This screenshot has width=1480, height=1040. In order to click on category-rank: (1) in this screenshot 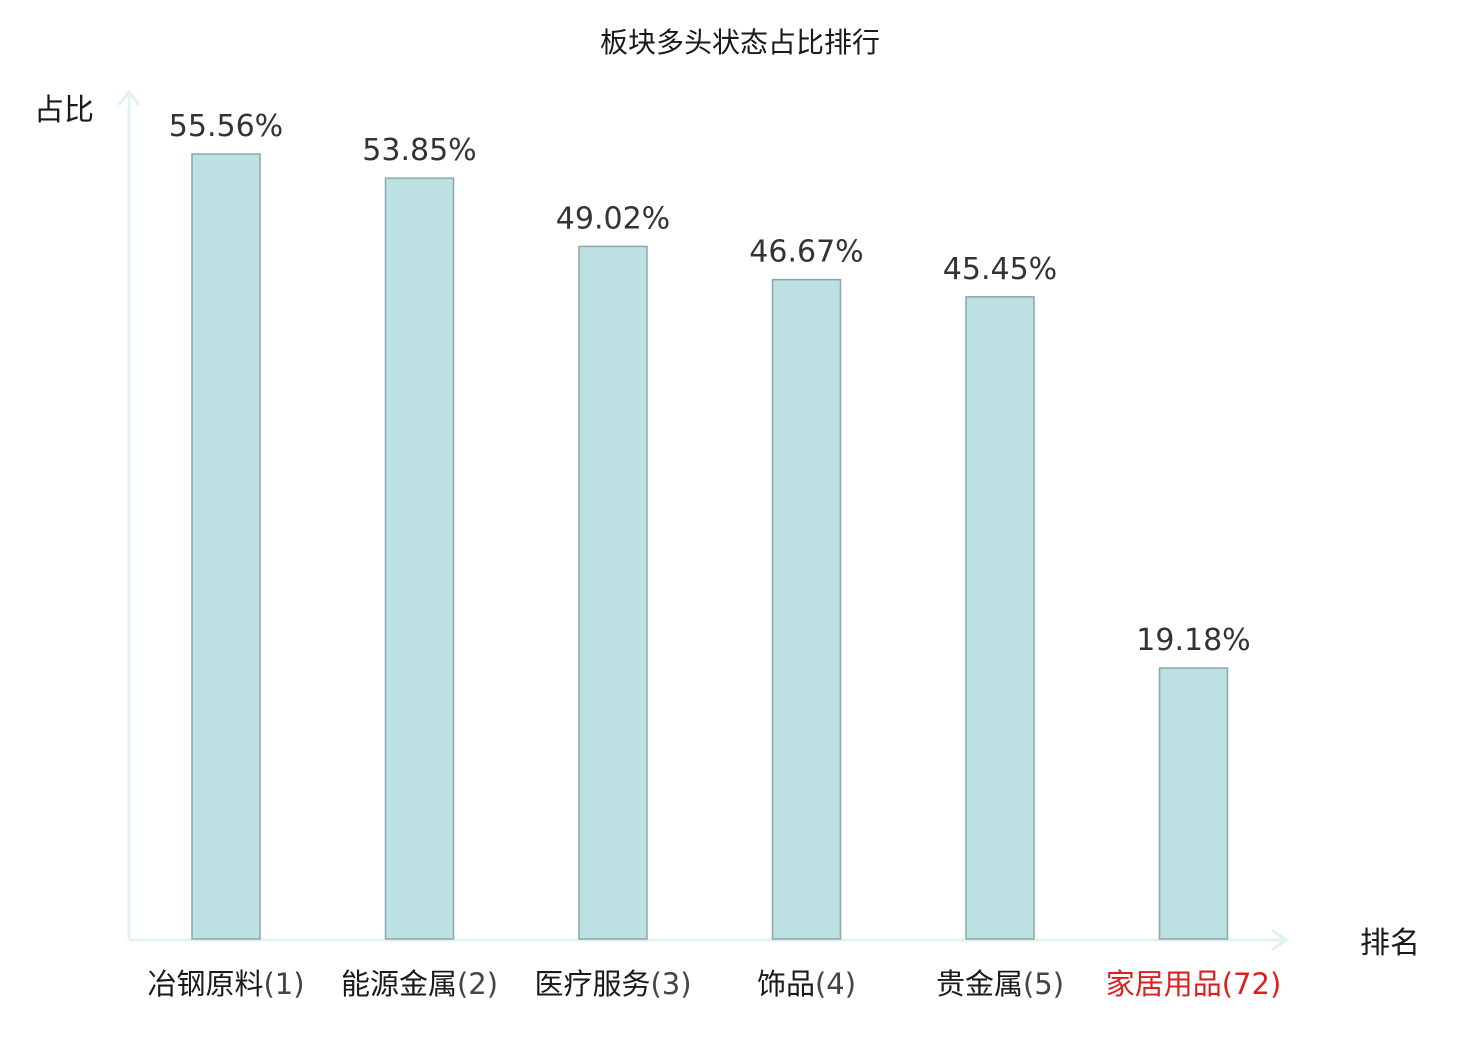, I will do `click(283, 984)`.